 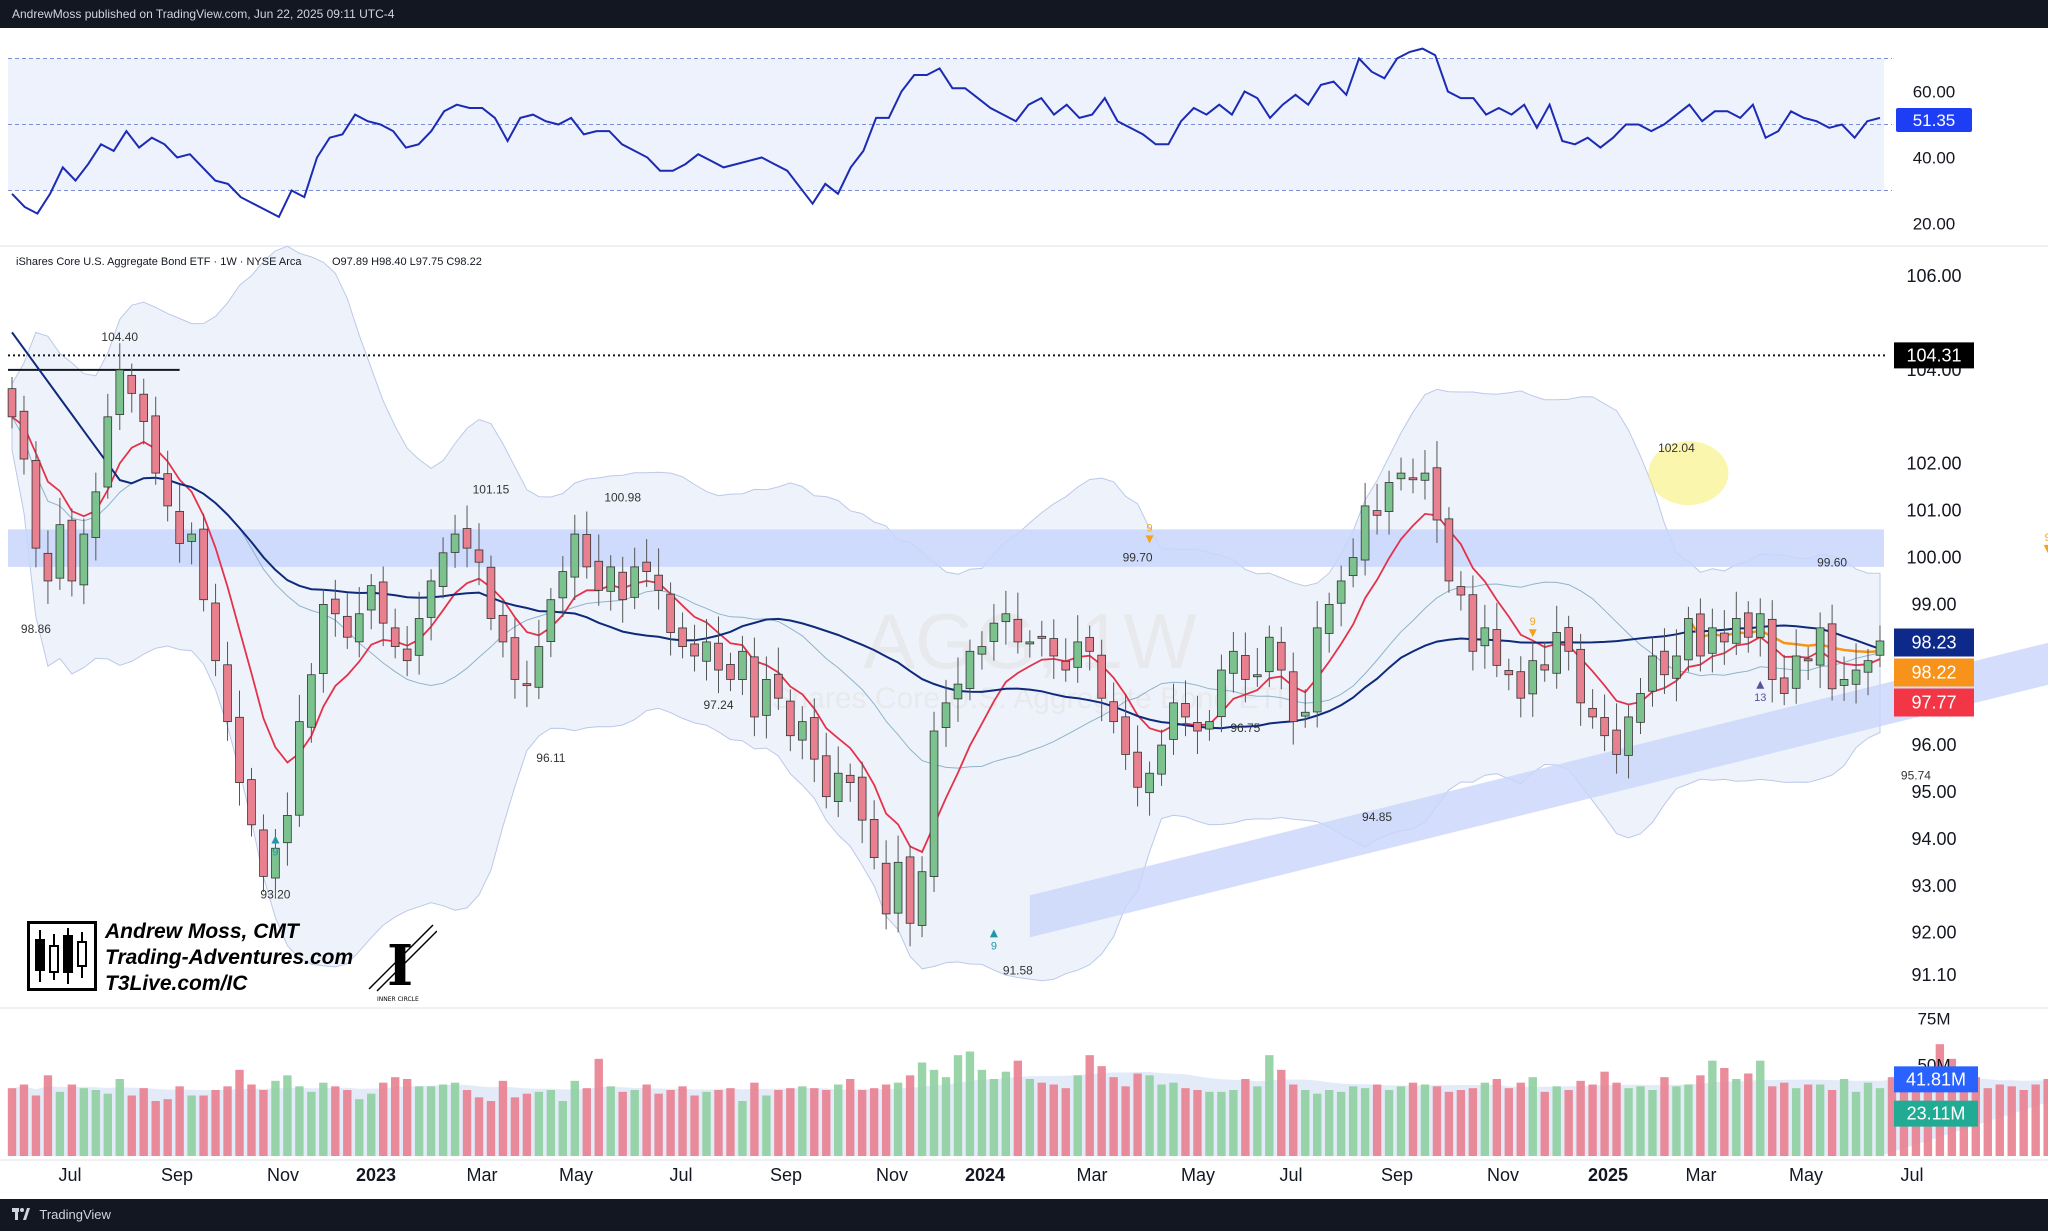 I want to click on td-arrow-down-icon, so click(x=2045, y=548).